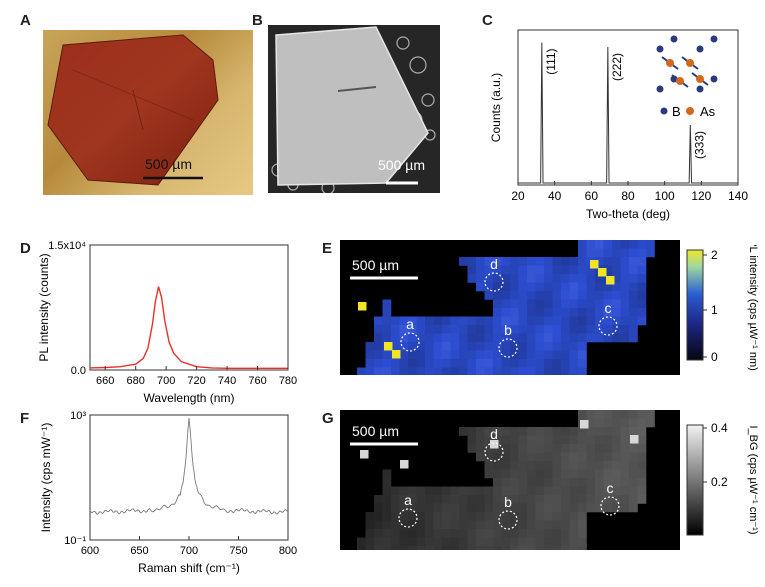 The height and width of the screenshot is (587, 765). What do you see at coordinates (628, 113) in the screenshot?
I see `xrd-line` at bounding box center [628, 113].